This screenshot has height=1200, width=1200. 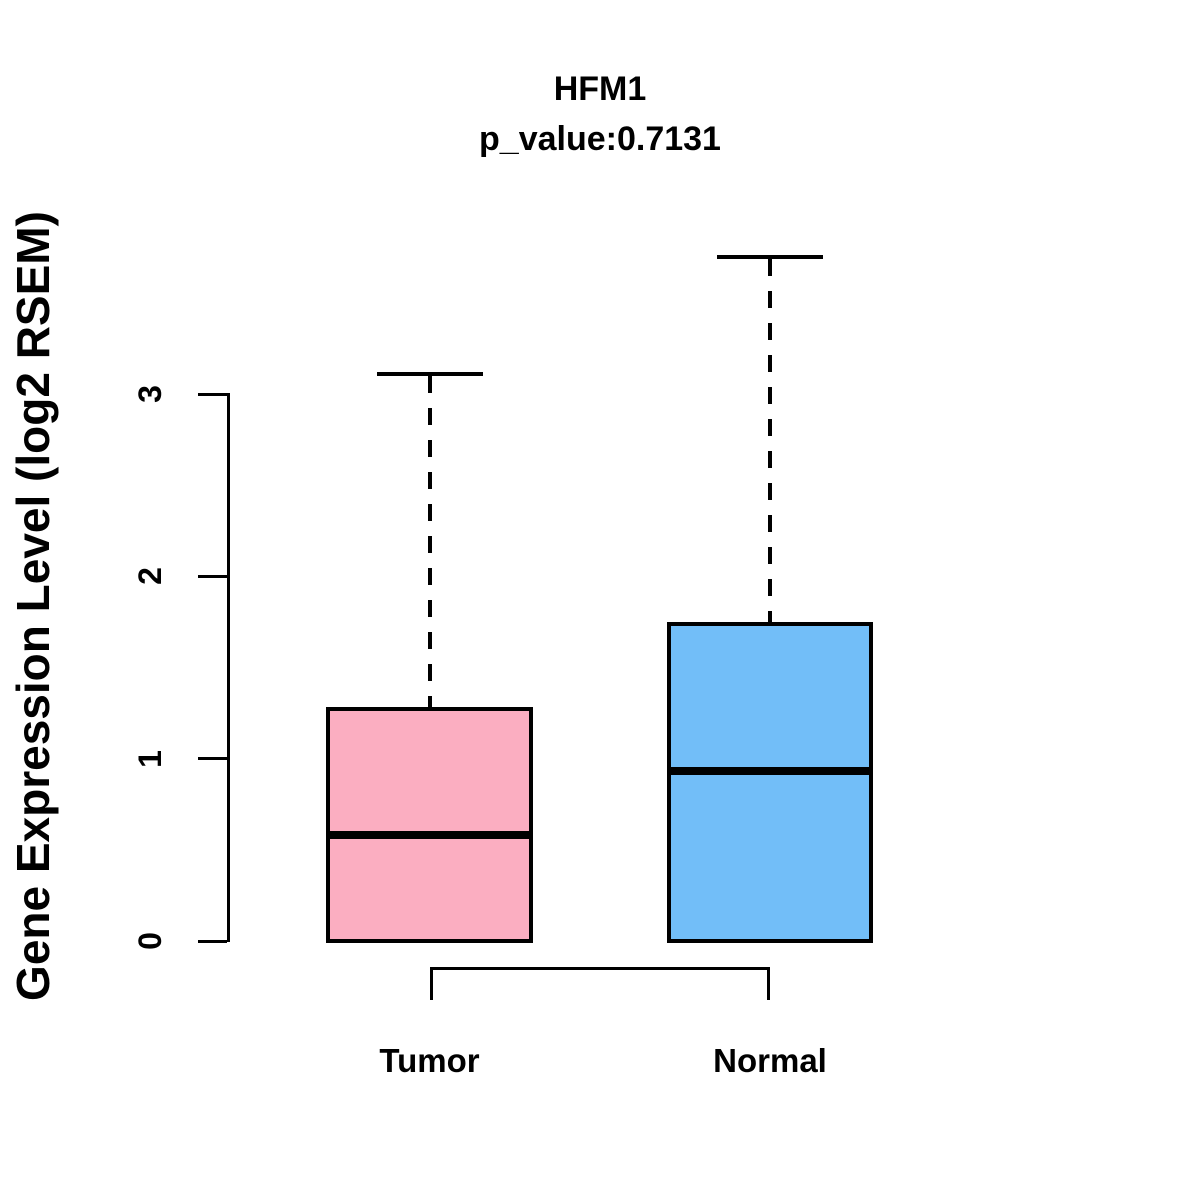 I want to click on normal-whisker-cap, so click(x=770, y=257).